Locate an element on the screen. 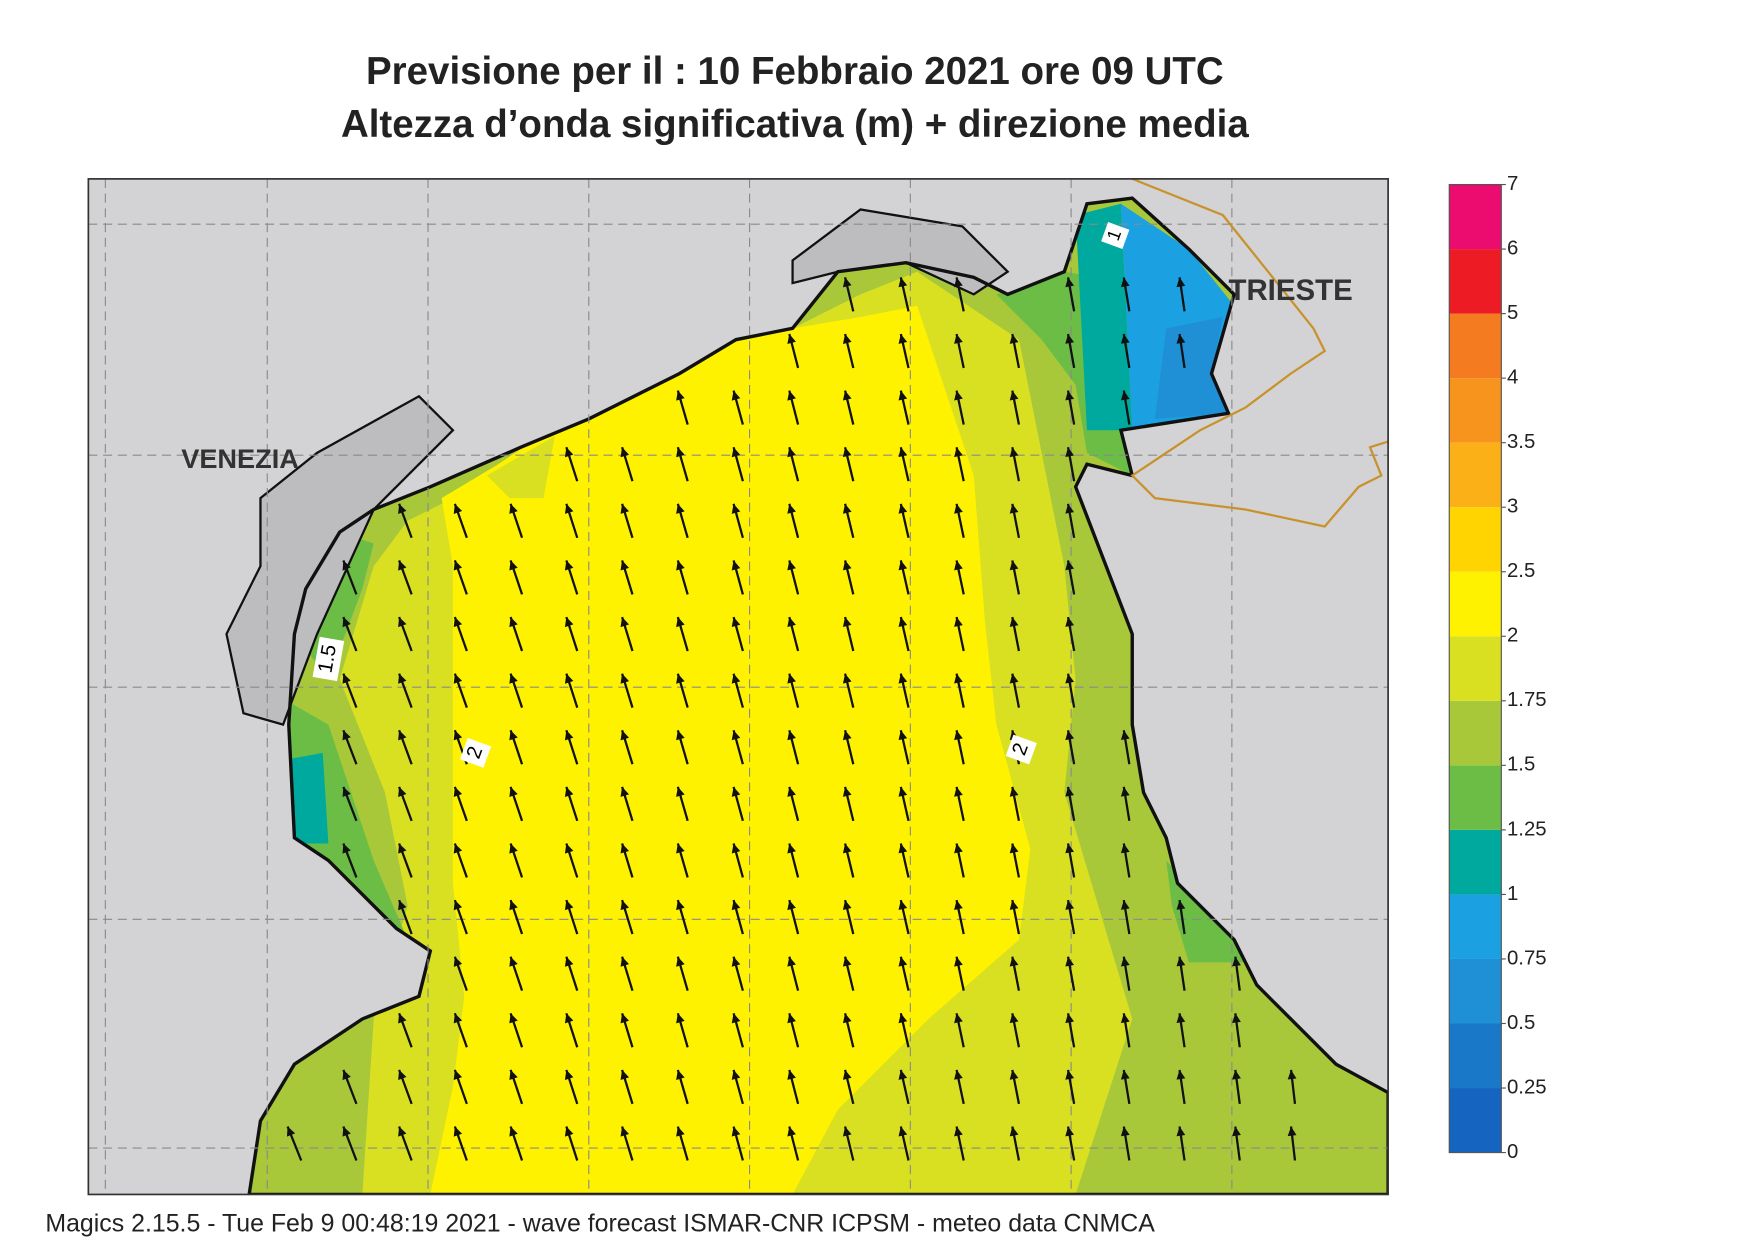 The image size is (1755, 1242). legend-tick-label: 2 is located at coordinates (1512, 636).